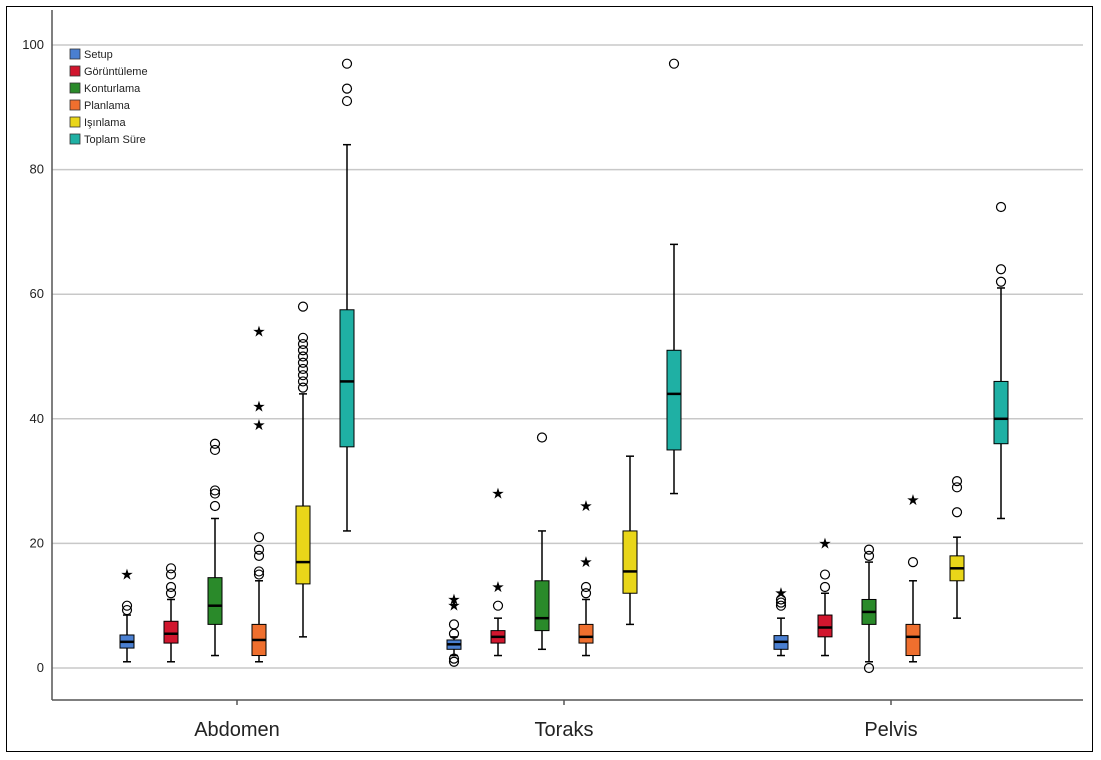 The height and width of the screenshot is (760, 1101). Describe the element at coordinates (98, 55) in the screenshot. I see `legend-label: Setup` at that location.